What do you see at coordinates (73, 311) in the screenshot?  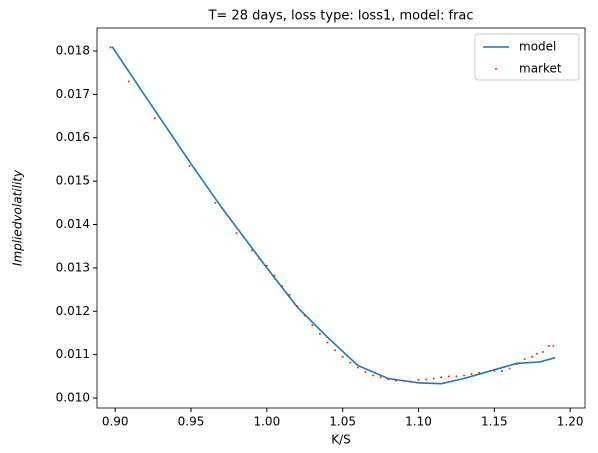 I see `y-tick-label: 0.012` at bounding box center [73, 311].